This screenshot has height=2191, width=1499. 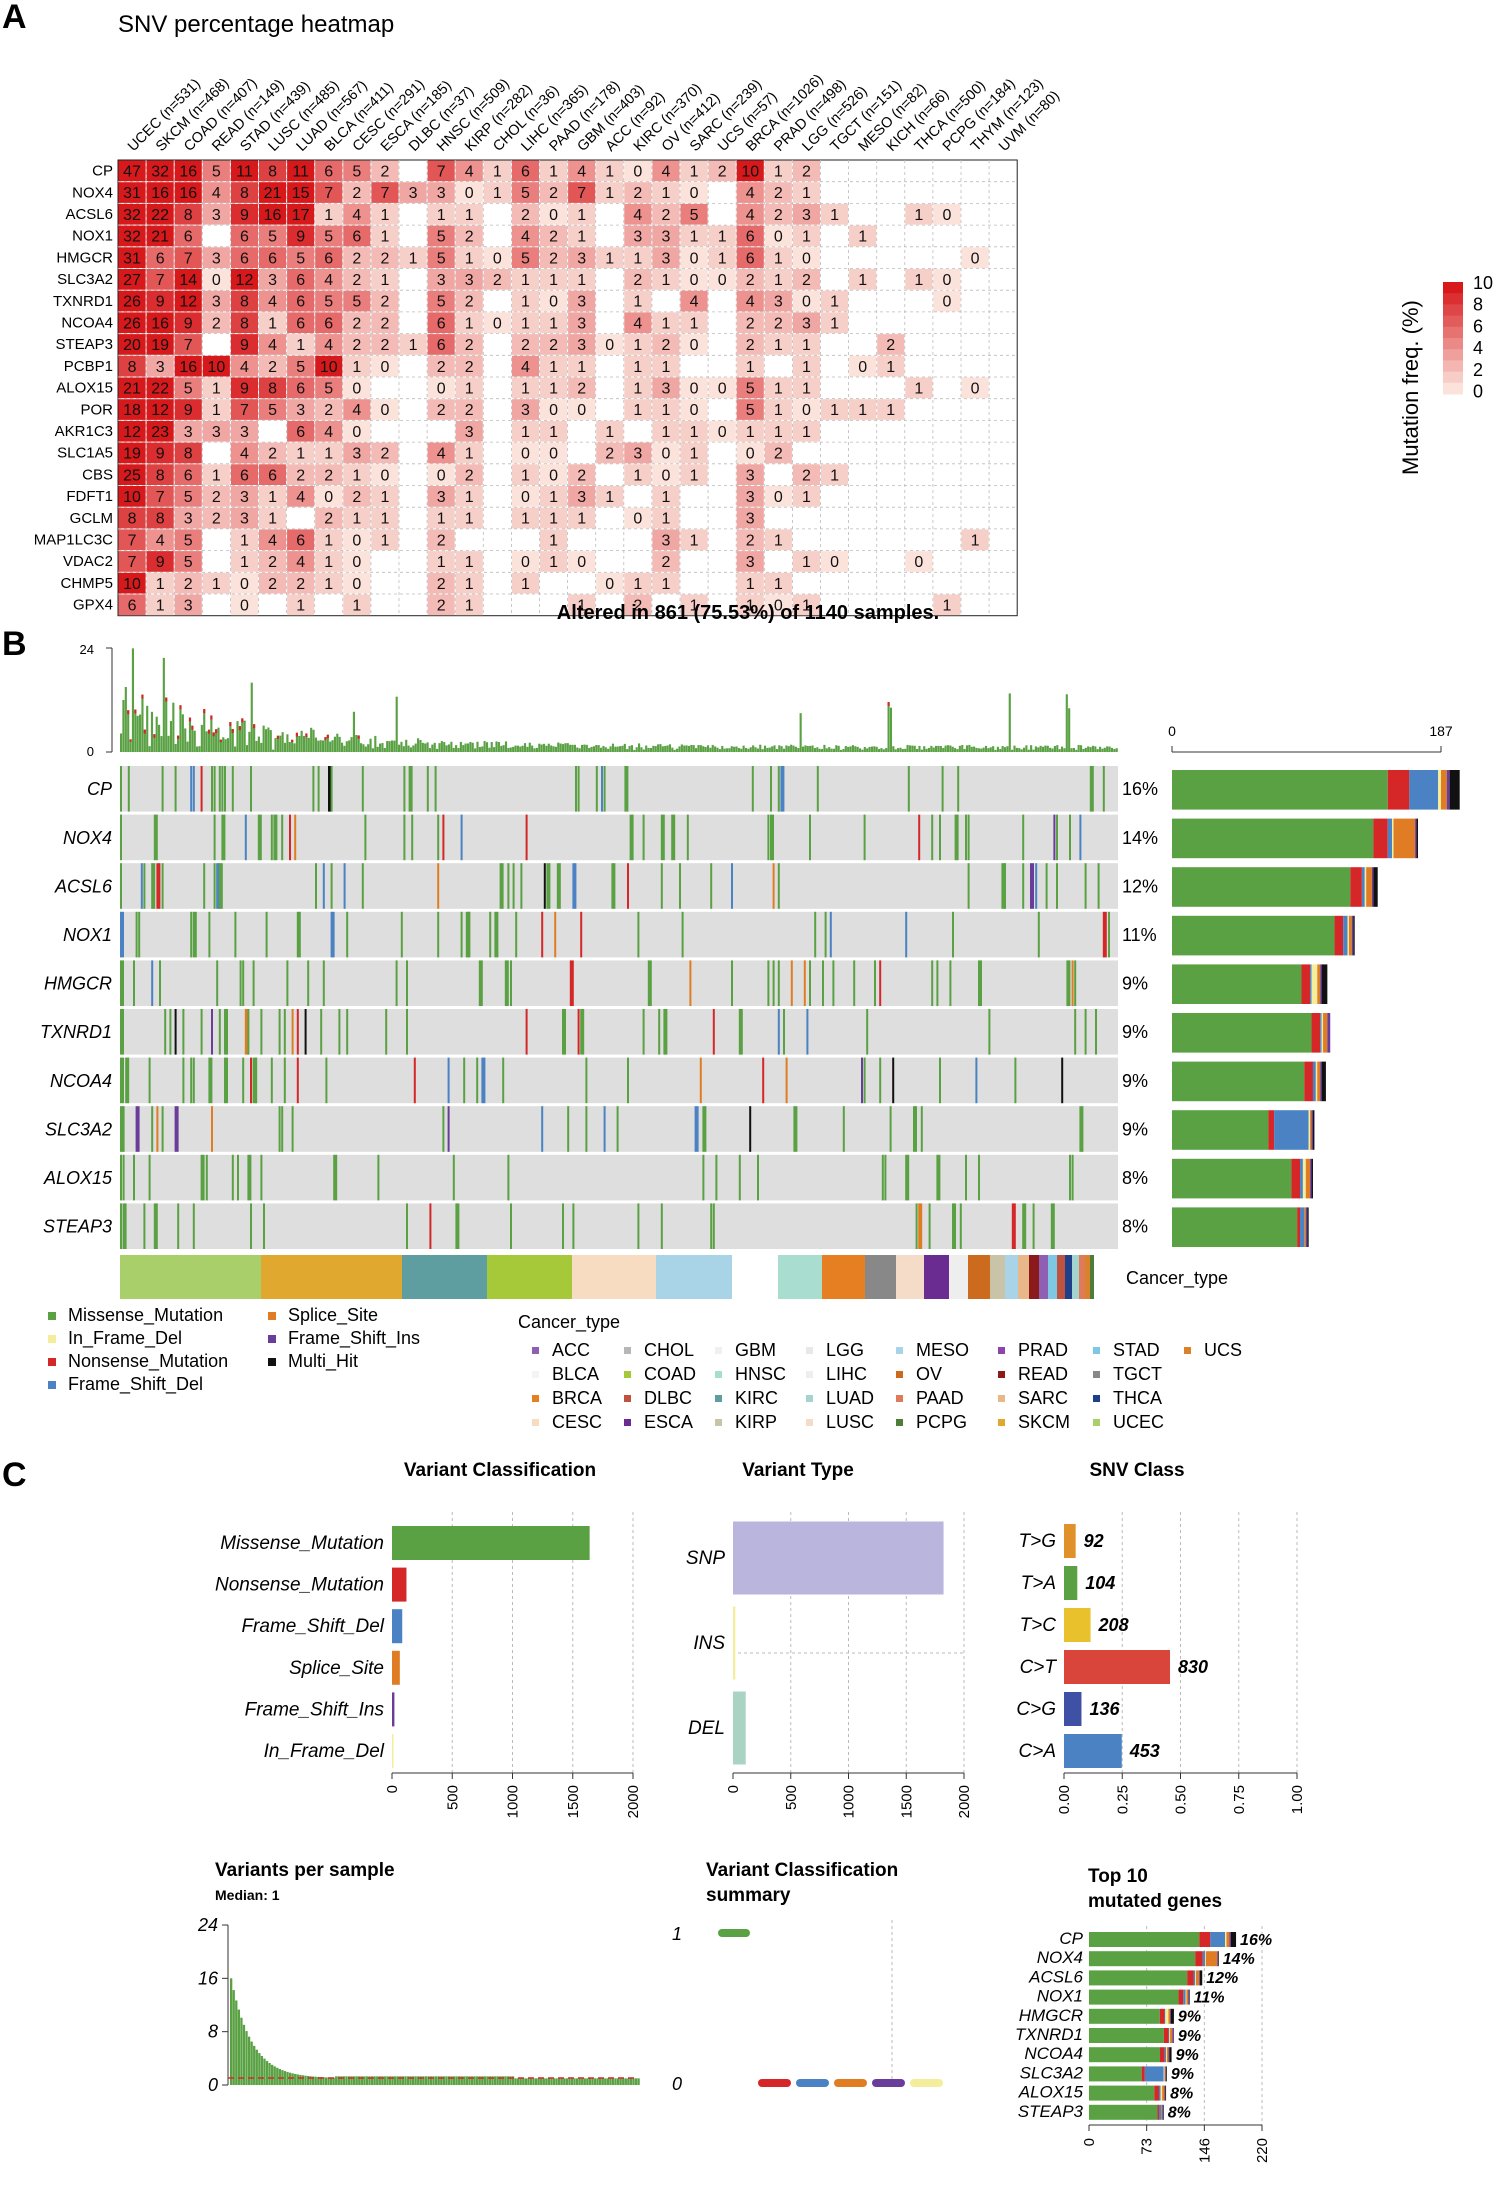 I want to click on oncoplot-cancer-type-bar: Cancer_type, so click(x=674, y=1277).